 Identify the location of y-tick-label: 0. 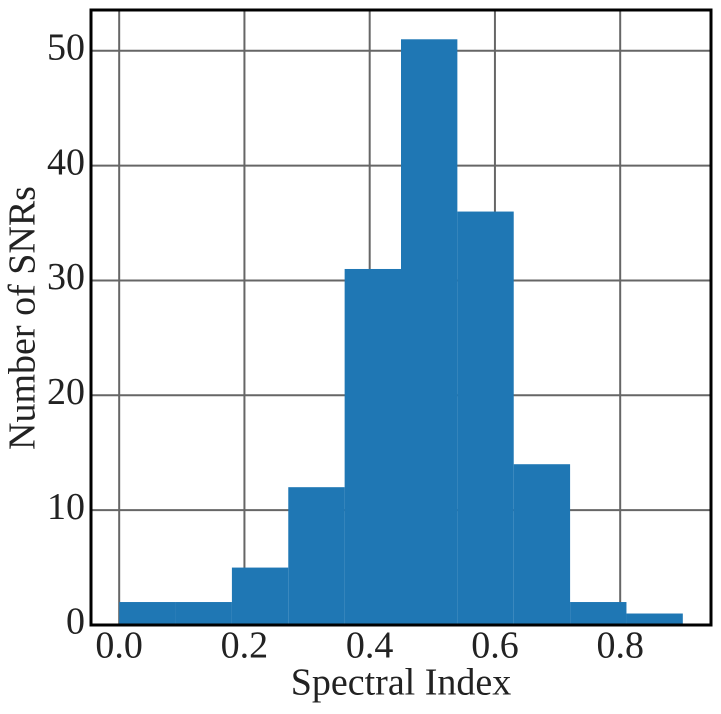
(75, 622).